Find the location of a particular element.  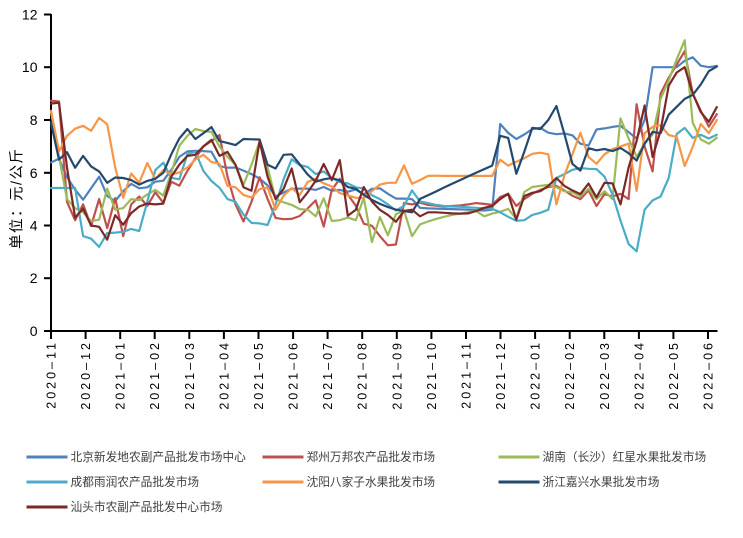

svg-text: 2021–04 is located at coordinates (224, 375).